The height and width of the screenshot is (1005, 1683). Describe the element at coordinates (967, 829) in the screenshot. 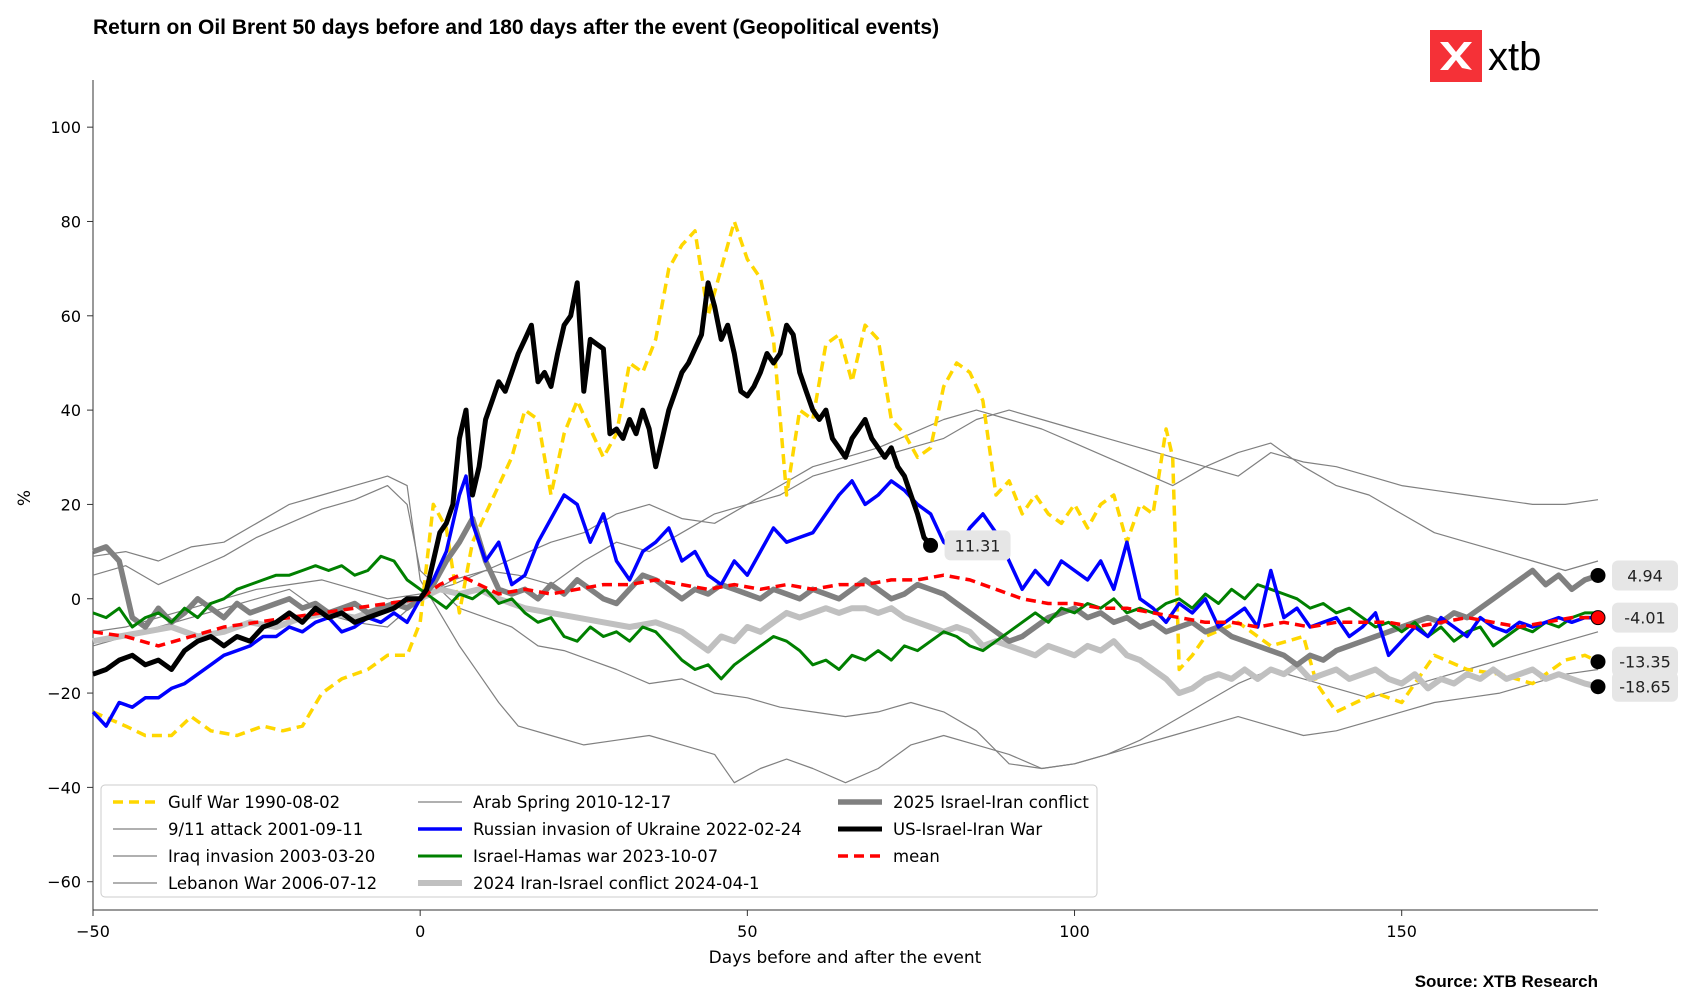

I see `legend-label: US-Israel-Iran War` at that location.